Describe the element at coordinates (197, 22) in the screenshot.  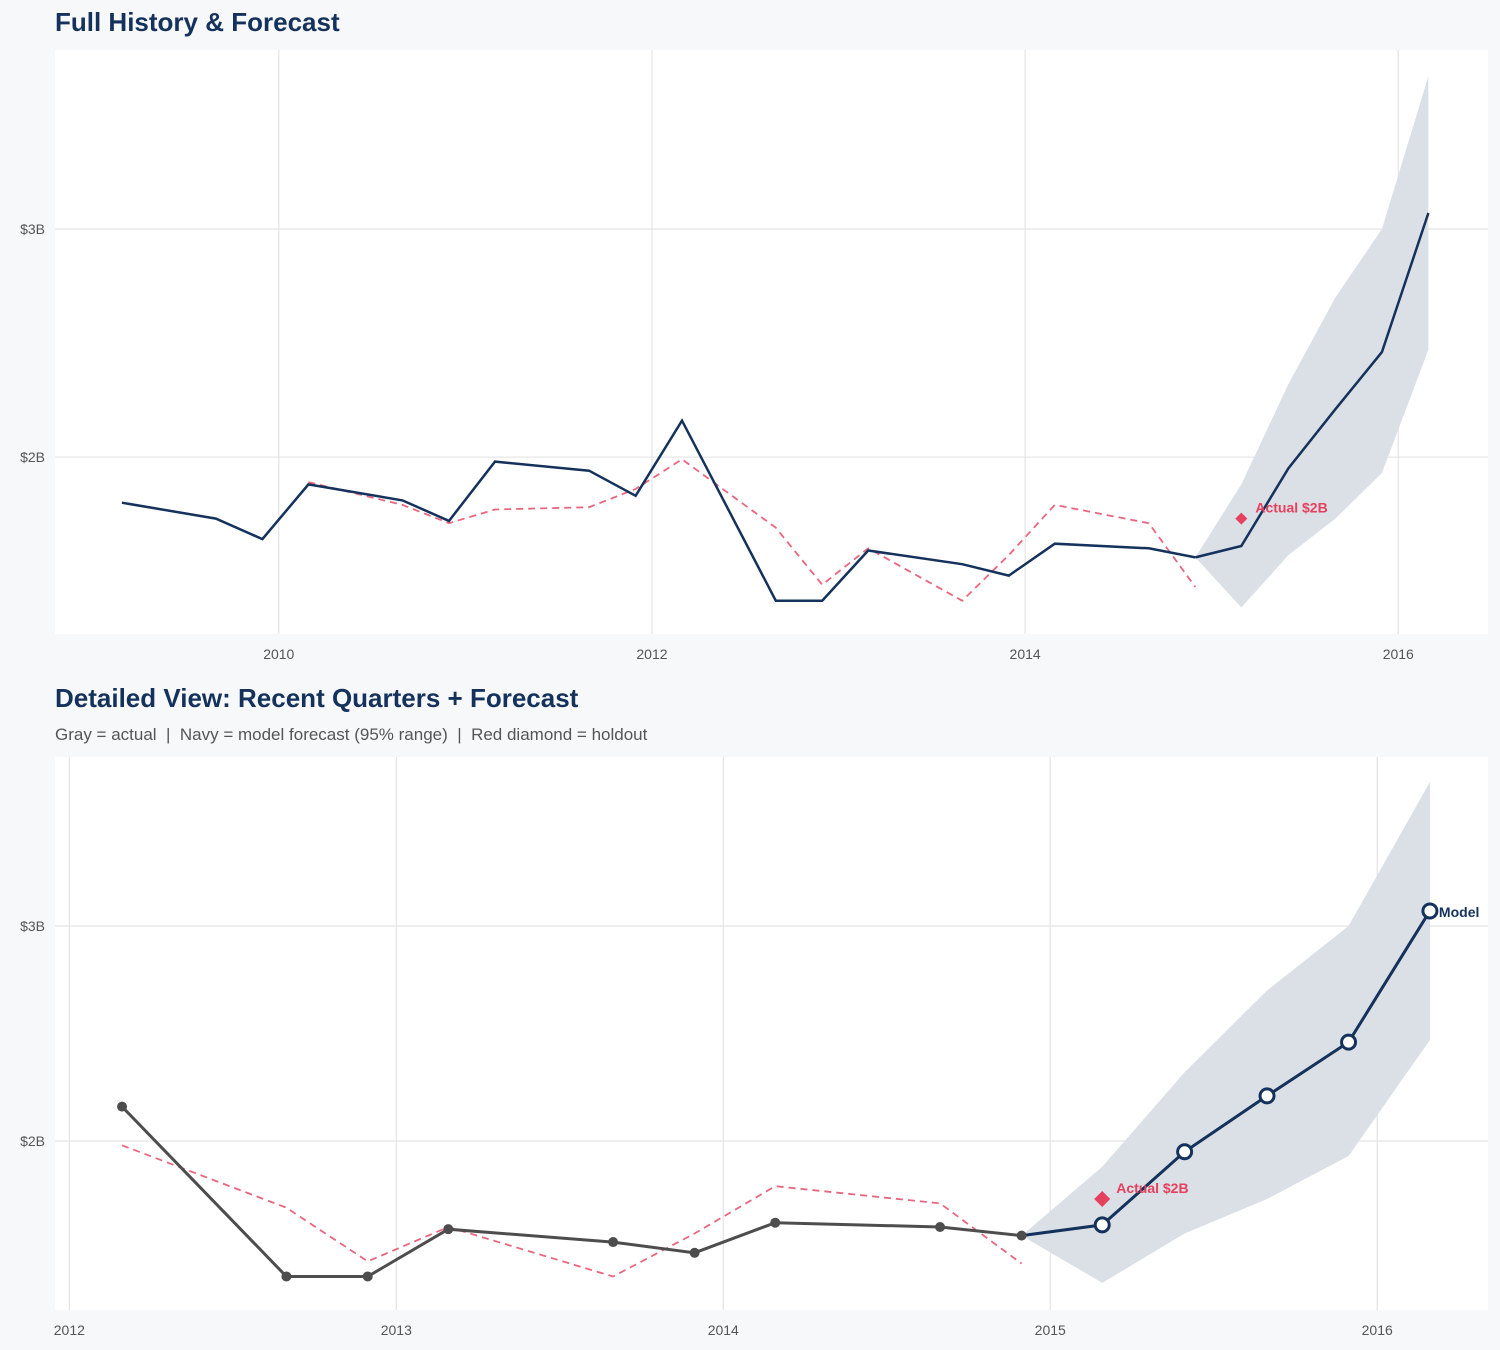
I see `chart-1-title: Full History & Forecast` at that location.